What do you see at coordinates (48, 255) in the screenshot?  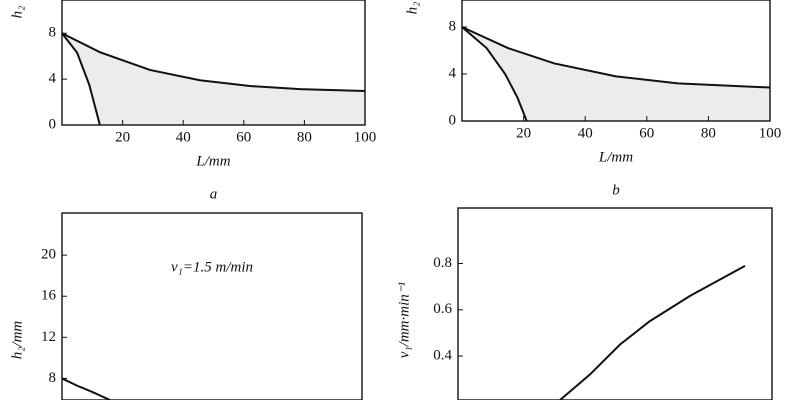 I see `y-tick-label: 20` at bounding box center [48, 255].